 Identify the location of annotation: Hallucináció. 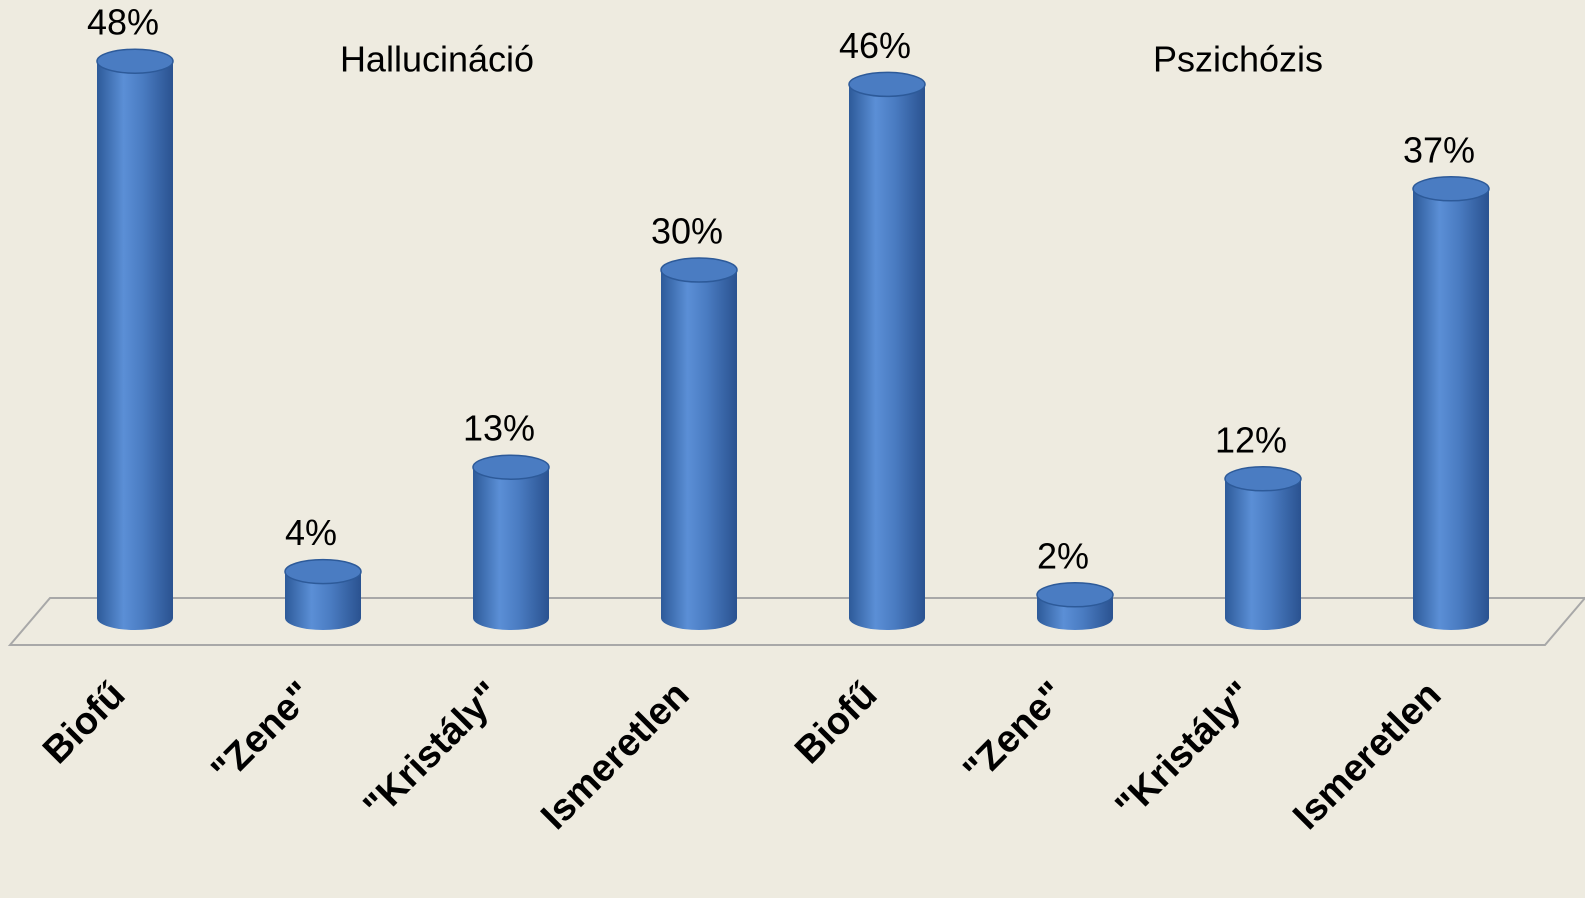
(437, 59).